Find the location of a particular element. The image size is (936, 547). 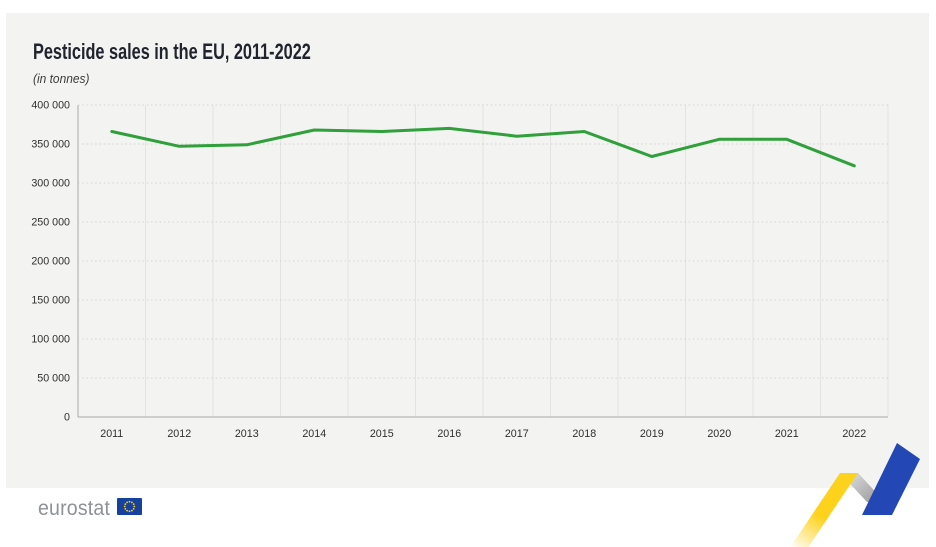

eu-flag-icon is located at coordinates (130, 506).